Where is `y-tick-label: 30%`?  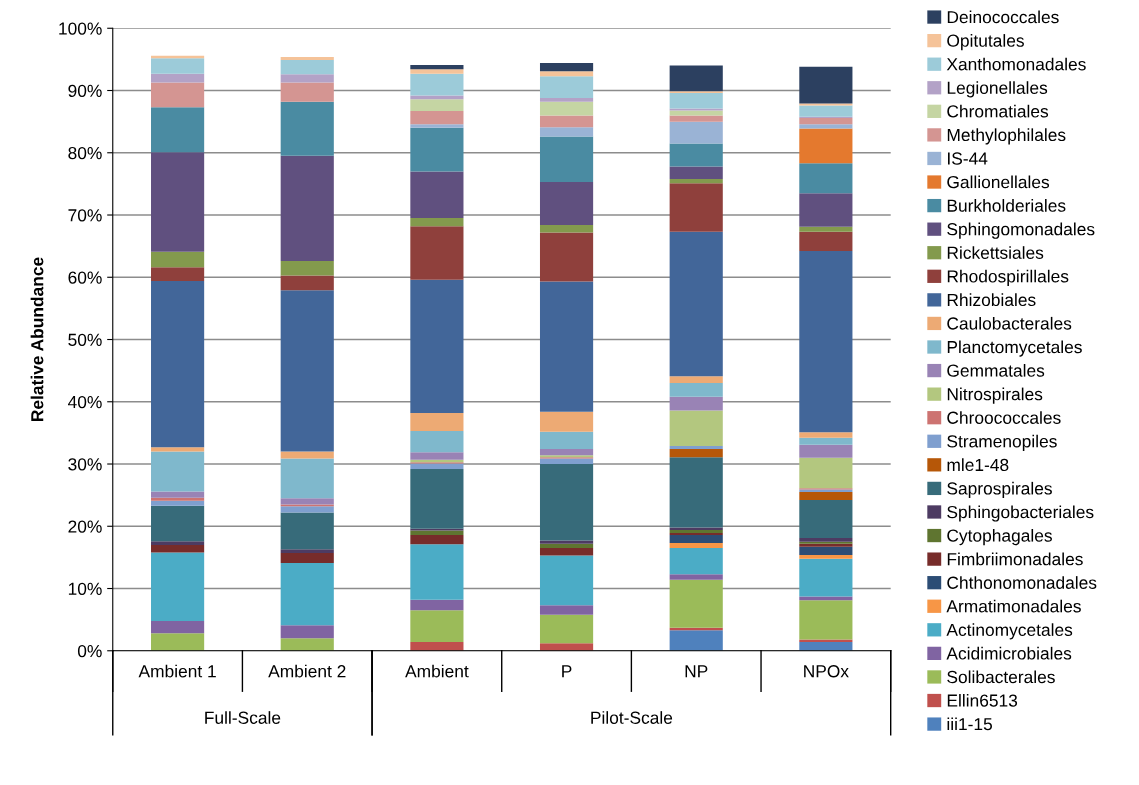
y-tick-label: 30% is located at coordinates (85, 464).